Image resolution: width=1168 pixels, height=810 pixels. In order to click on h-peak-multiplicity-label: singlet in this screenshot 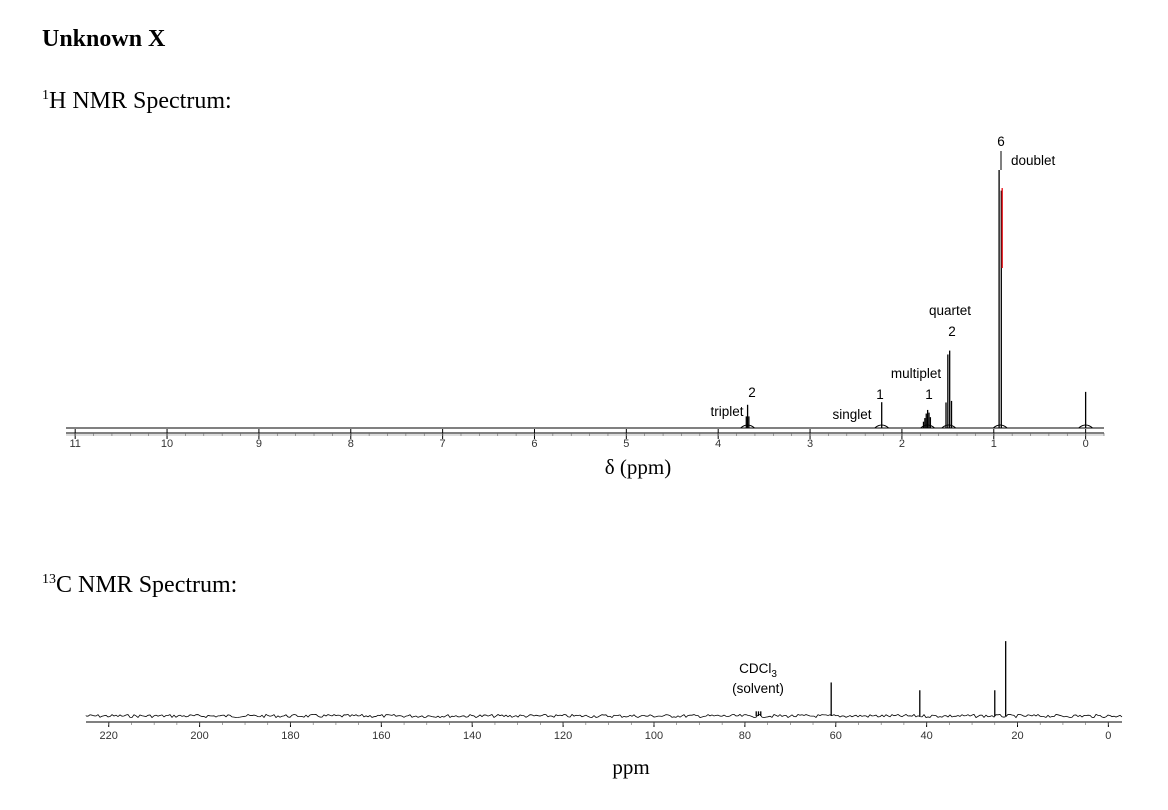, I will do `click(851, 414)`.